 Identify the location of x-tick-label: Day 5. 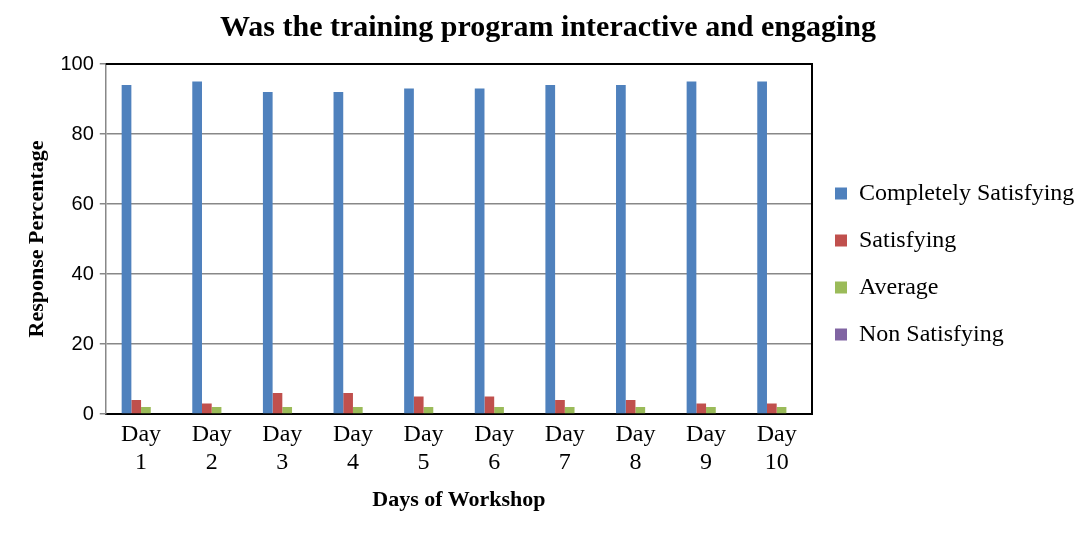
(423, 447).